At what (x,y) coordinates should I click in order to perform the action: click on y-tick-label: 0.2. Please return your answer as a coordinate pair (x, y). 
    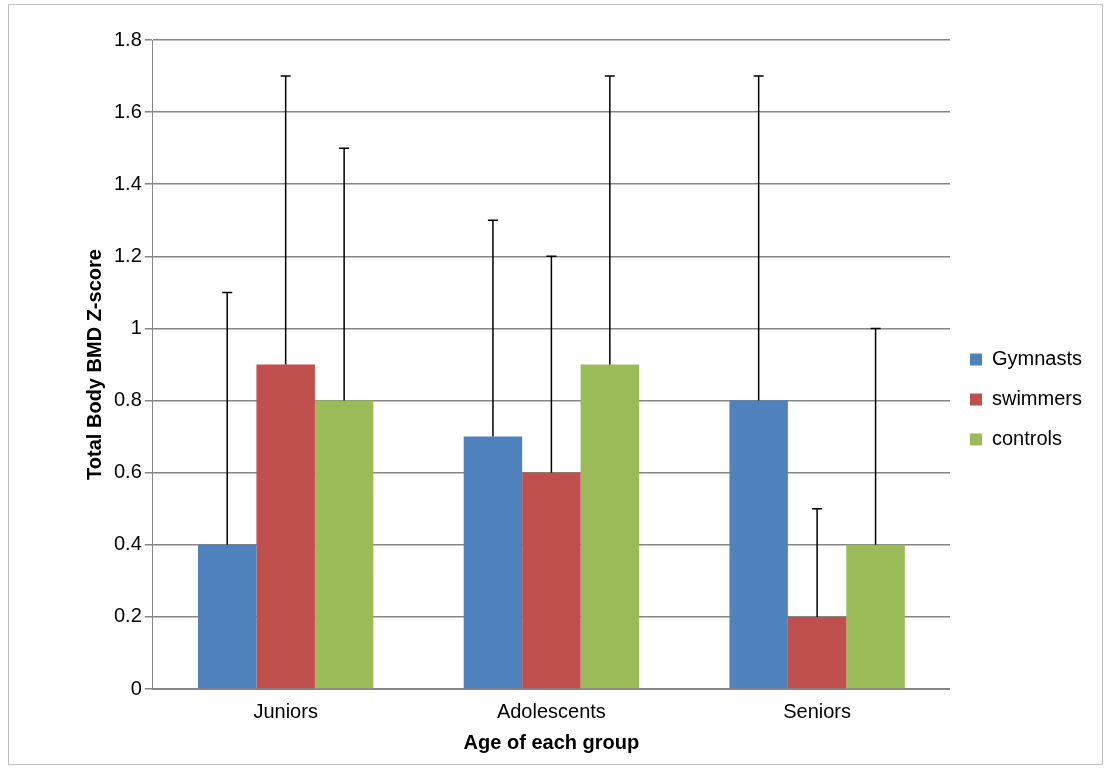
    Looking at the image, I should click on (127, 615).